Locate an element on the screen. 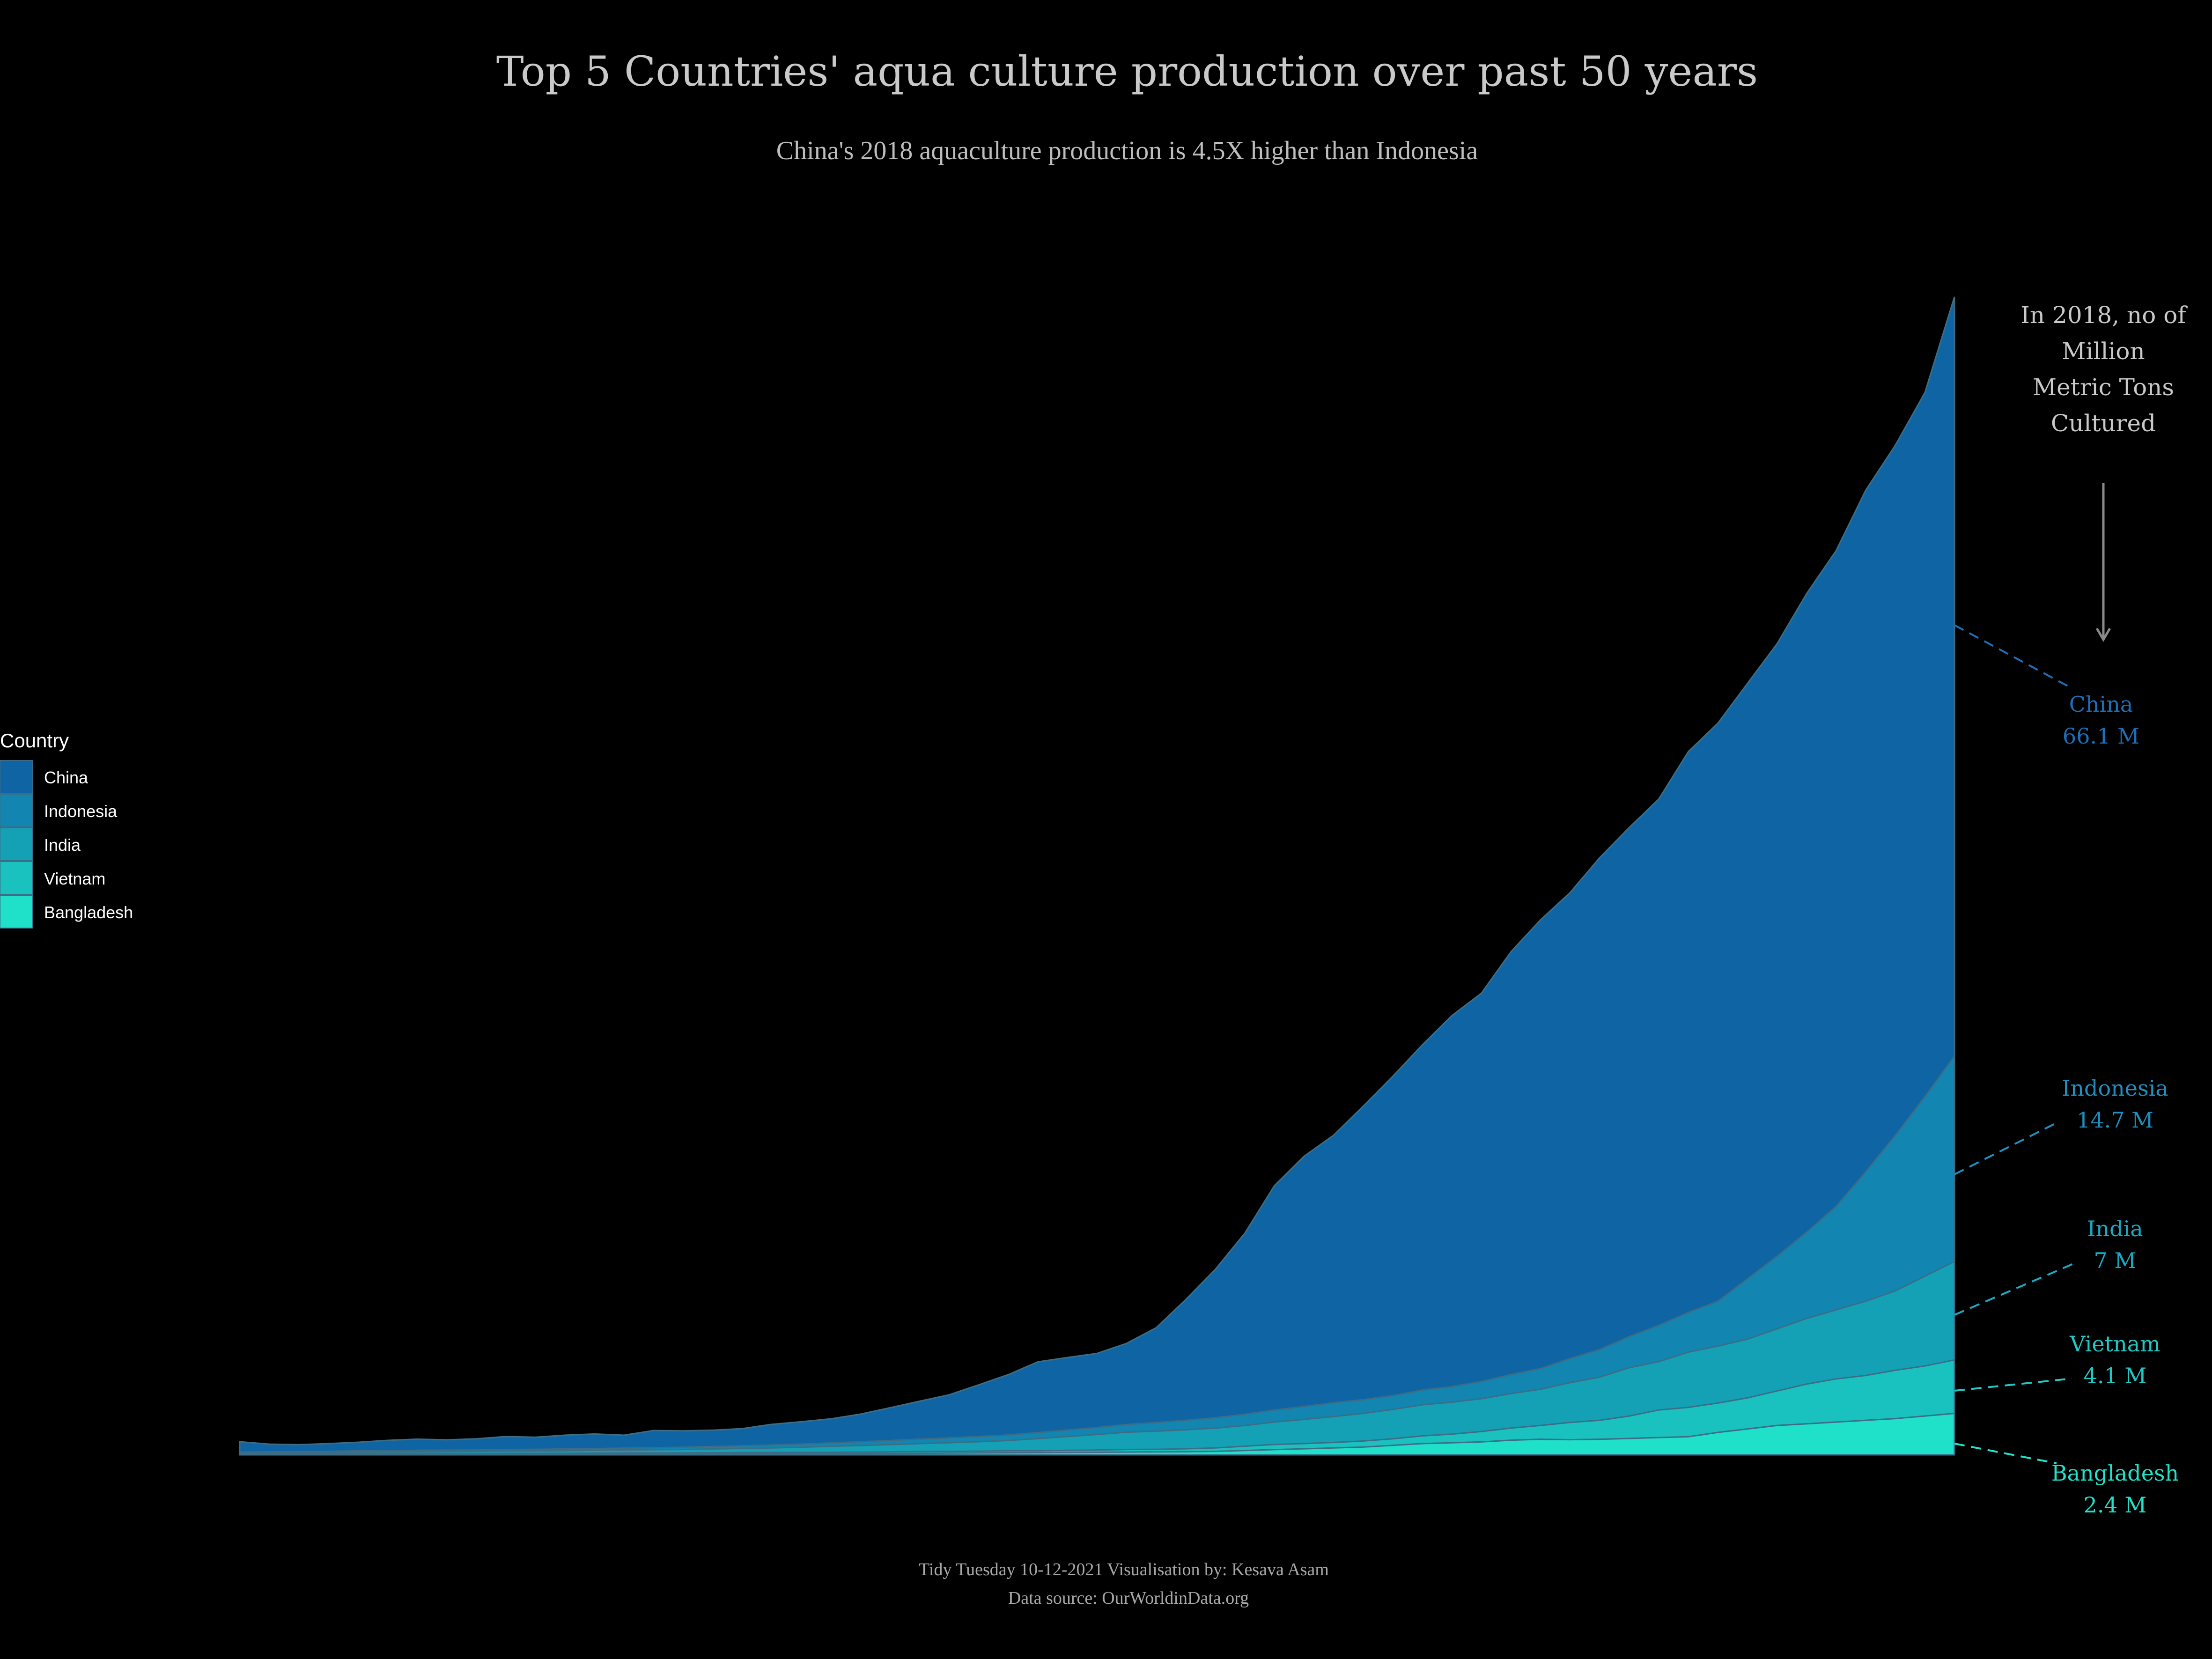  annotation-line-1: In 2018, no of is located at coordinates (2104, 315).